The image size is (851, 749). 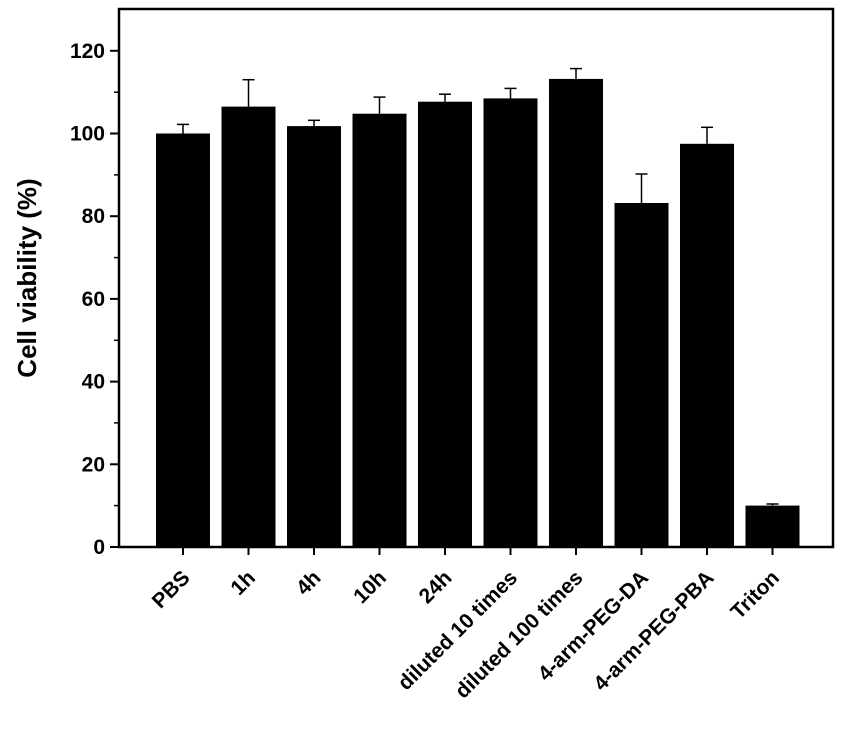 I want to click on x-tick-label: 4h, so click(x=309, y=583).